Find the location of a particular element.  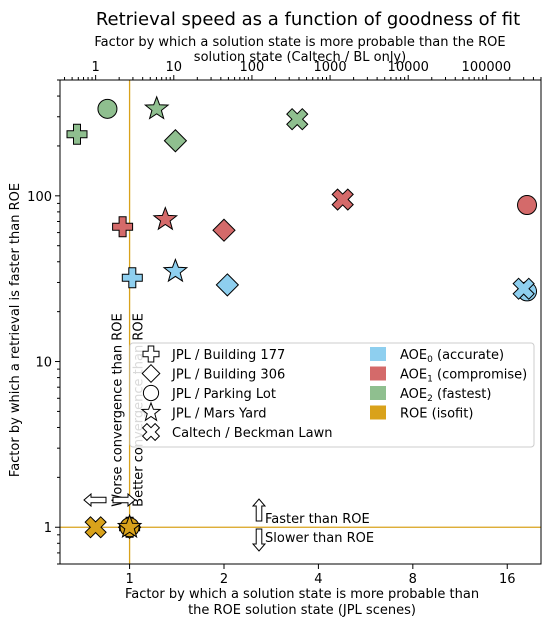

x2-tick-label-5: 100000 is located at coordinates (487, 67).